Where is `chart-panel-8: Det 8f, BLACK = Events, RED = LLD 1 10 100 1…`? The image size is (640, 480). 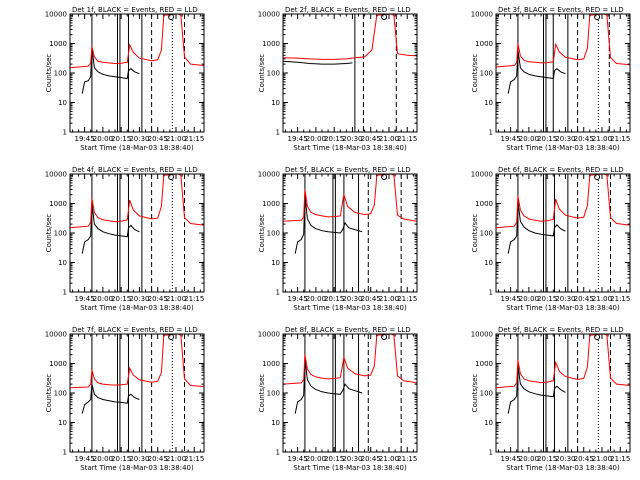 chart-panel-8: Det 8f, BLACK = Events, RED = LLD 1 10 100 1… is located at coordinates (338, 399).